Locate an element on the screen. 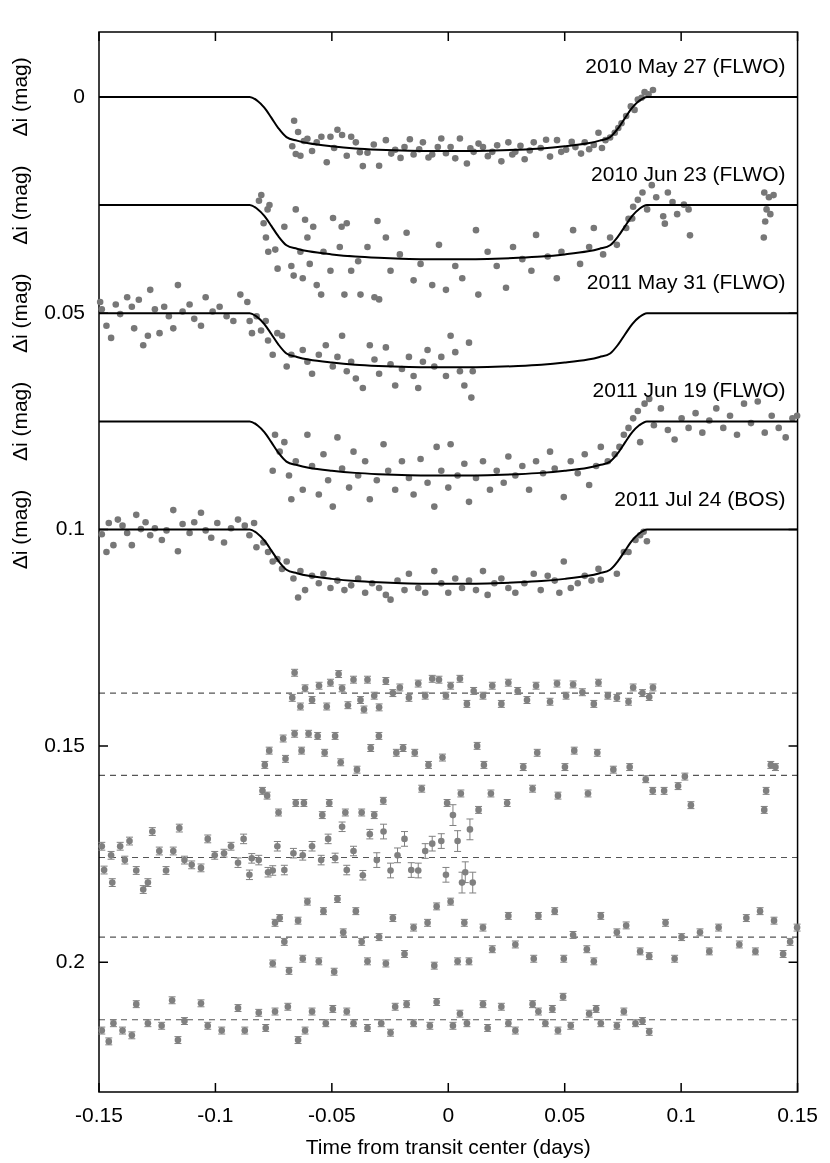 The width and height of the screenshot is (830, 1163). legend-label: 2010 May 27 (FLWO) is located at coordinates (685, 65).